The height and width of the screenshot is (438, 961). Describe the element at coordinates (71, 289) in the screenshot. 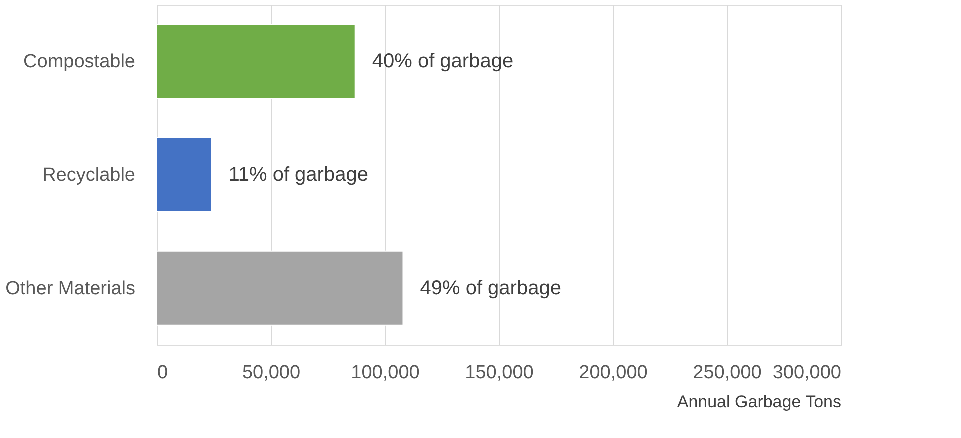

I see `y-tick-label: Other Materials` at that location.